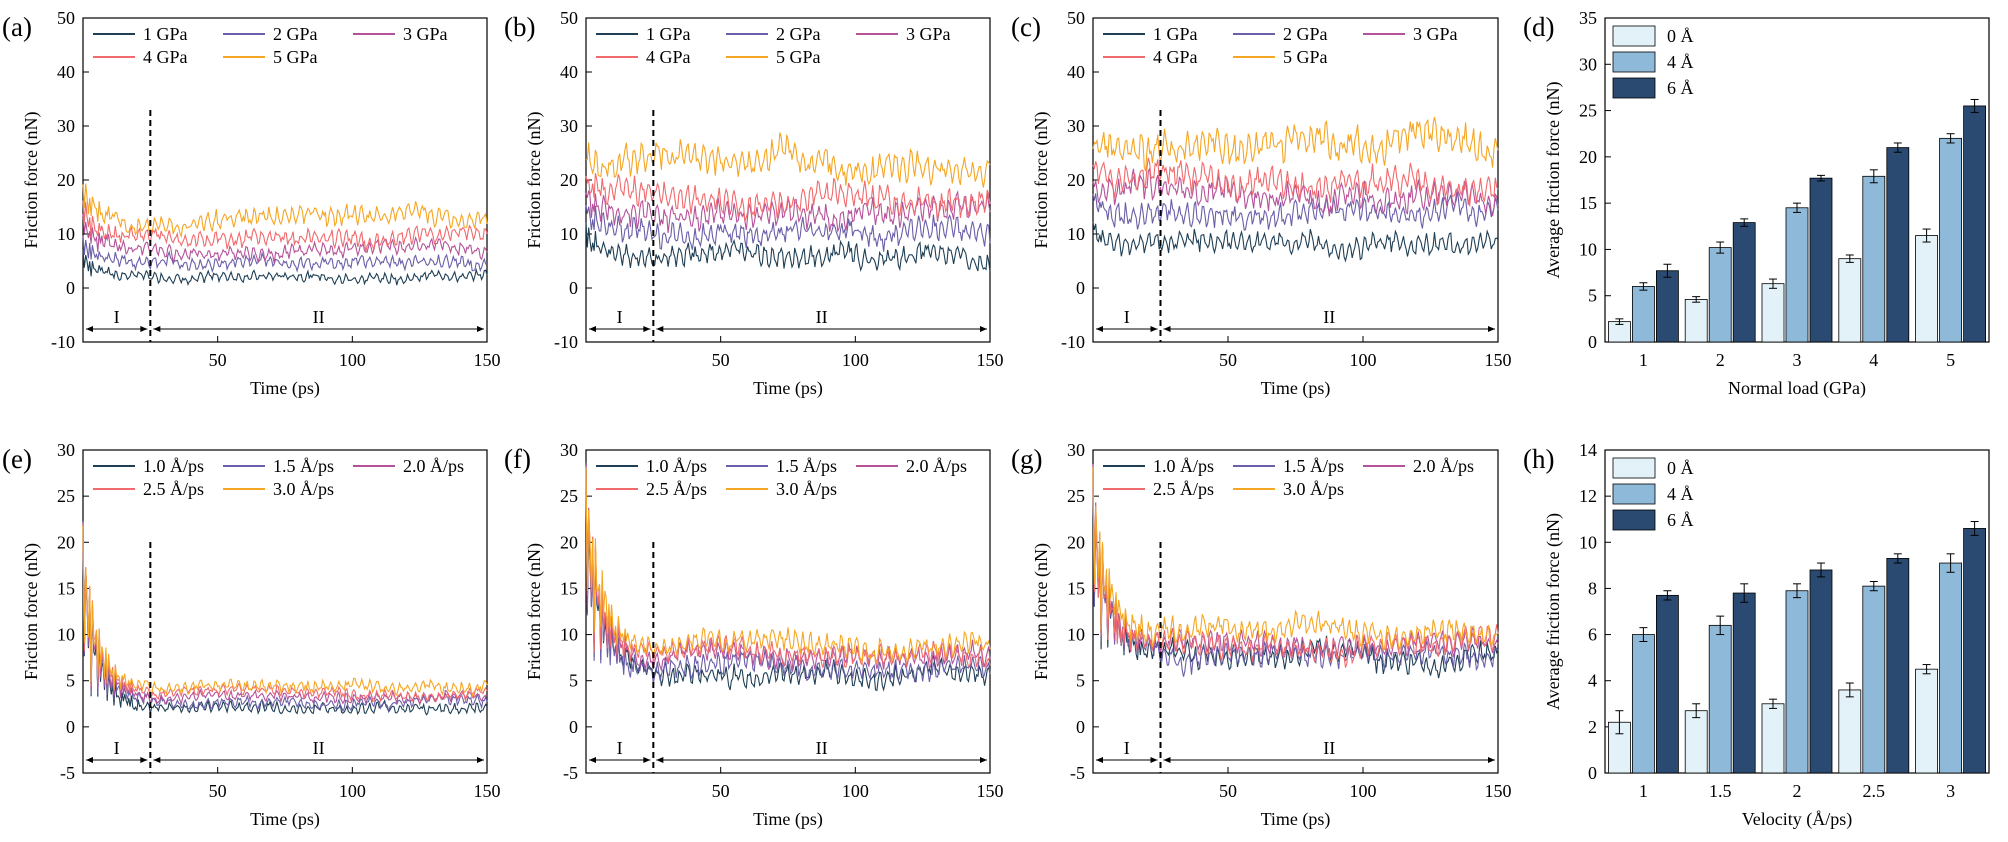 The image size is (2008, 842). I want to click on y-tick-label: 5, so click(70, 681).